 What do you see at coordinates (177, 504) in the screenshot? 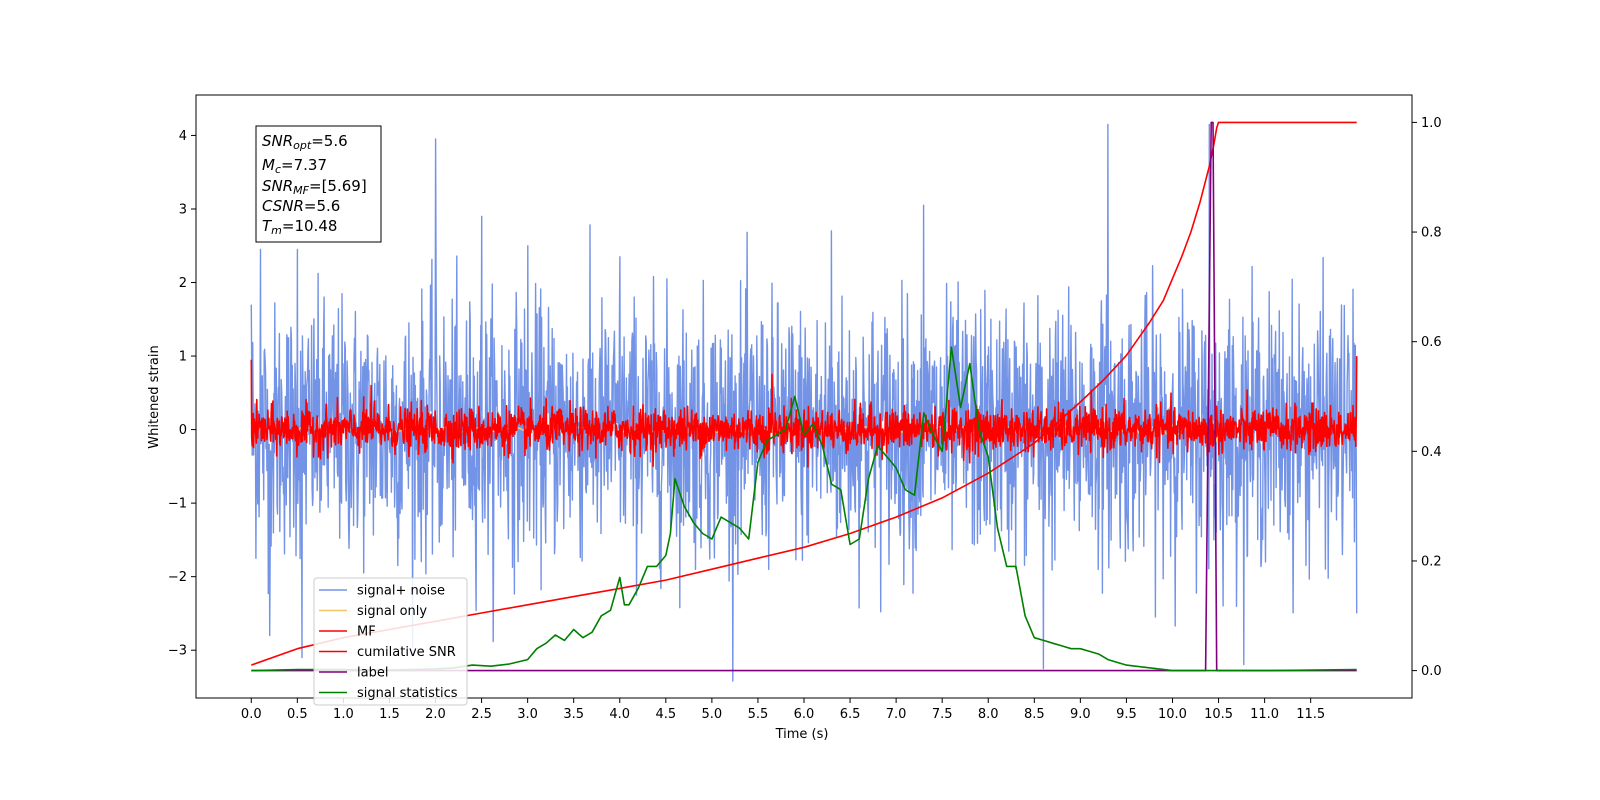
I see `y-tick-label: −1` at bounding box center [177, 504].